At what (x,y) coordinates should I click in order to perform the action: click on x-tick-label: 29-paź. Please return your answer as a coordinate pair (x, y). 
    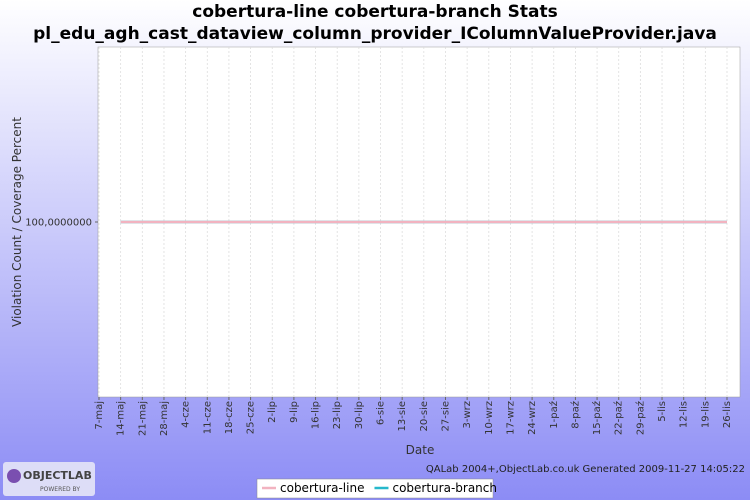
    Looking at the image, I should click on (640, 418).